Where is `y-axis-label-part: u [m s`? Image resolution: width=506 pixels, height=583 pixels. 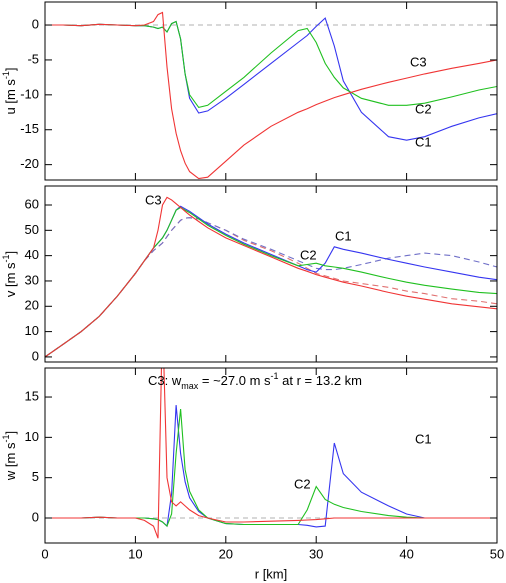
y-axis-label-part: u [m s is located at coordinates (10, 97).